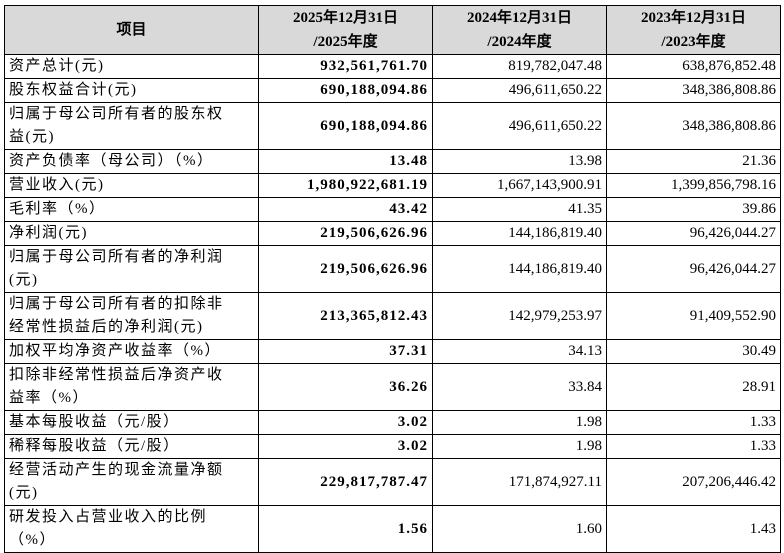  Describe the element at coordinates (693, 209) in the screenshot. I see `value-cell: 39.86` at that location.